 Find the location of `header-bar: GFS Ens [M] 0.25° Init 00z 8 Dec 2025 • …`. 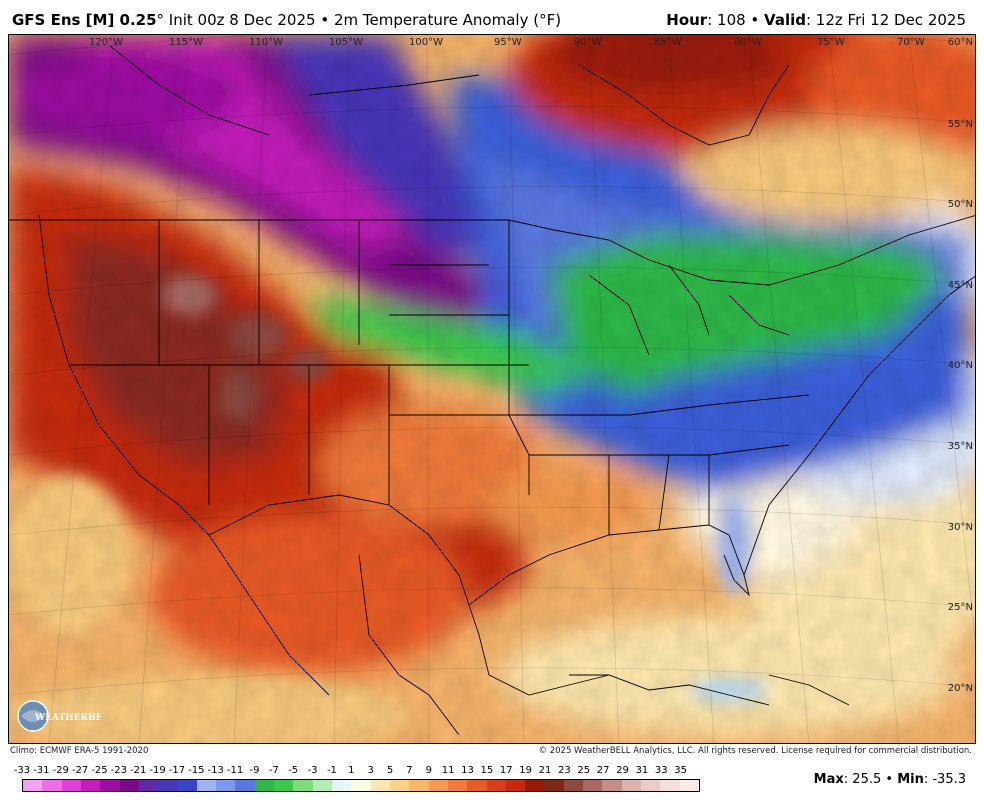

header-bar: GFS Ens [M] 0.25° Init 00z 8 Dec 2025 • … is located at coordinates (492, 17).